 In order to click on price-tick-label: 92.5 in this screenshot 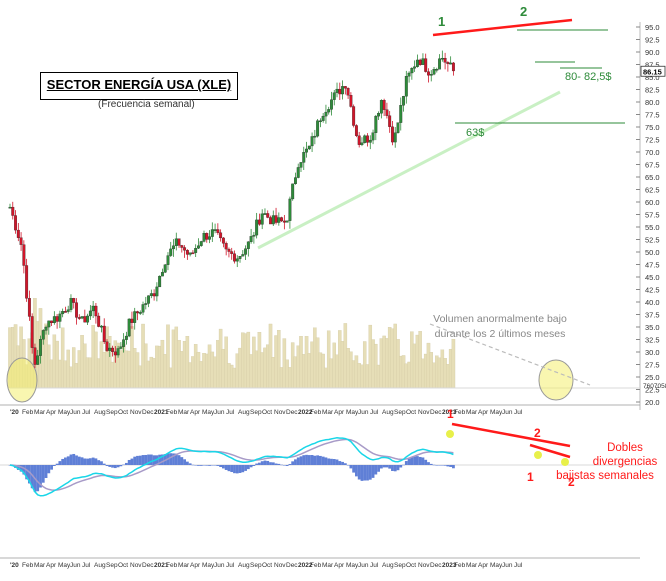, I will do `click(652, 40)`.